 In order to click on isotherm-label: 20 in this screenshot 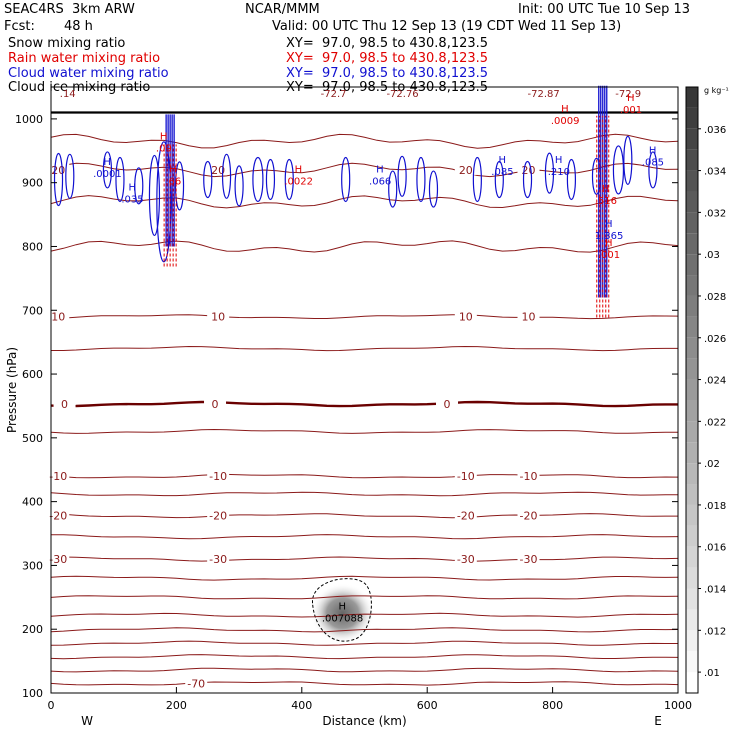, I will do `click(466, 170)`.